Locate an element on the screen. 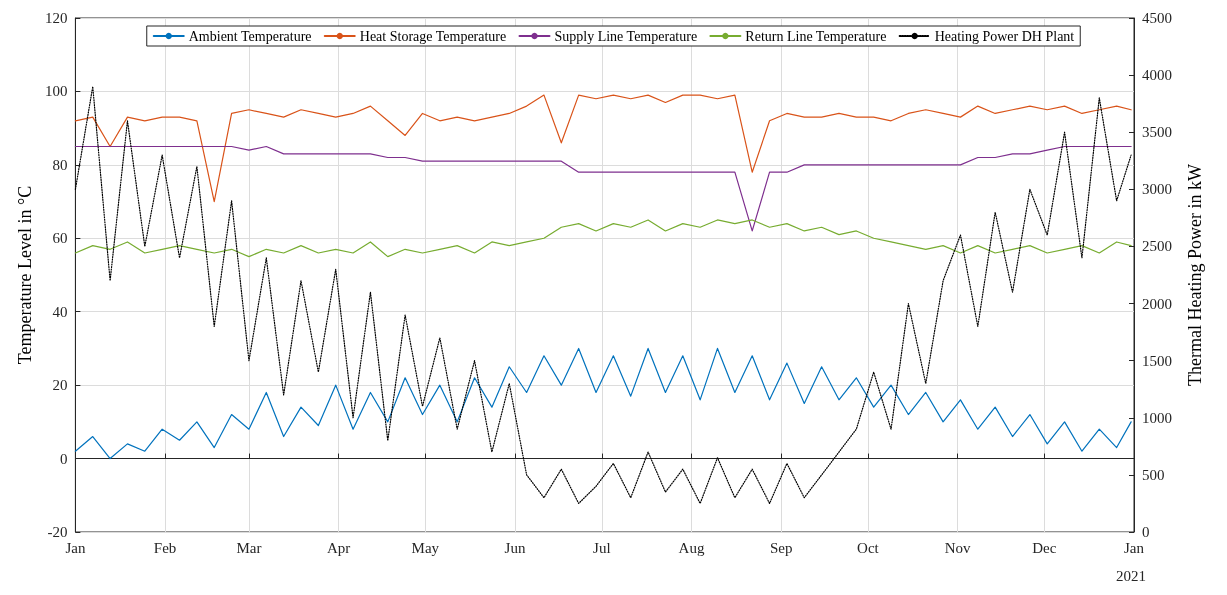 Image resolution: width=1227 pixels, height=595 pixels. x-tick-label: May is located at coordinates (425, 547).